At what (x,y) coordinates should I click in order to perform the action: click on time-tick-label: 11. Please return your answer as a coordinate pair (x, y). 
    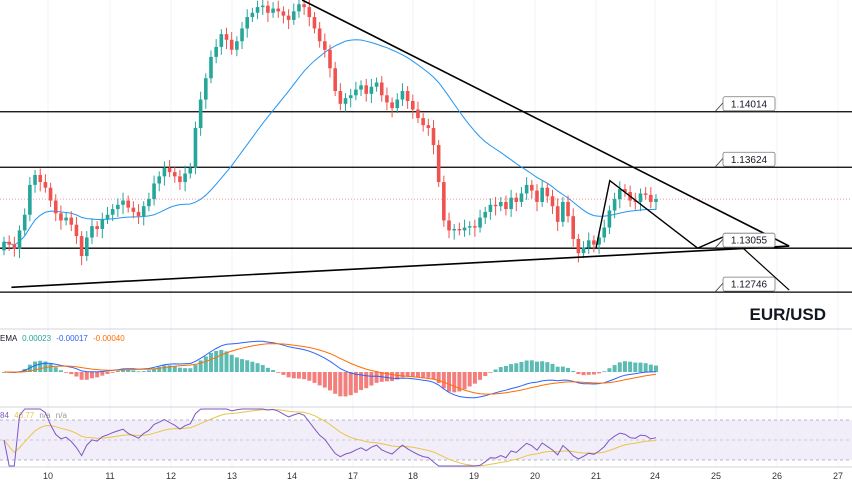
    Looking at the image, I should click on (109, 476).